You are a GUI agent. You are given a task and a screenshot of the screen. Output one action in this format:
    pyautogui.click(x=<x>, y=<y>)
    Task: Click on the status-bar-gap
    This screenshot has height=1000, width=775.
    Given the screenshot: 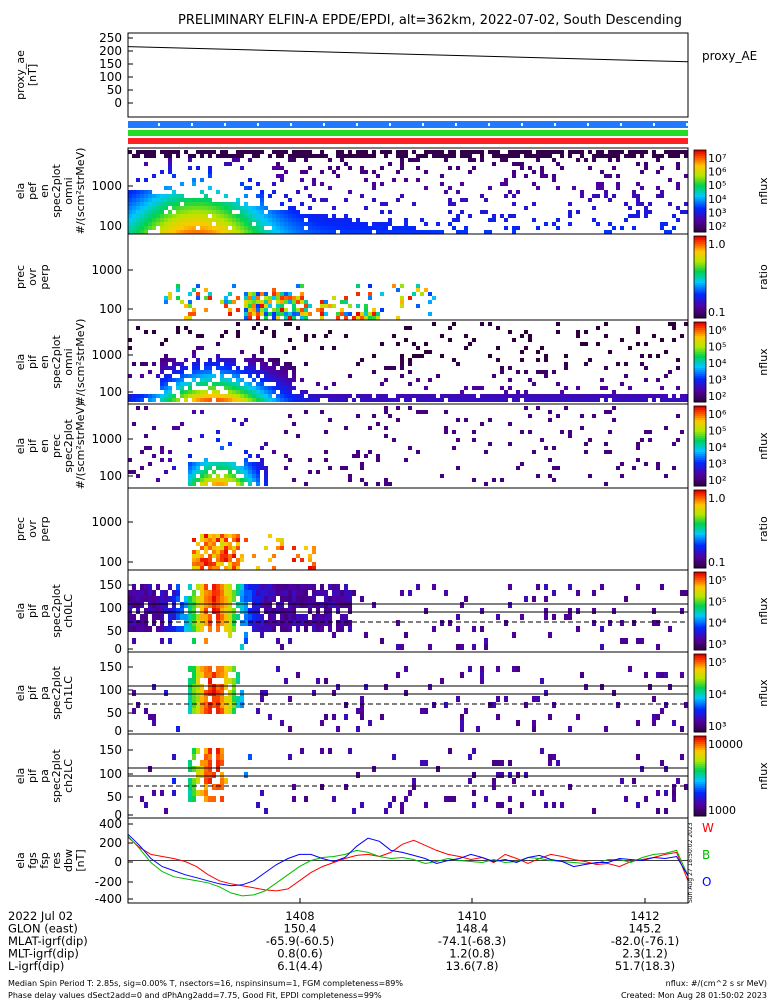 What is the action you would take?
    pyautogui.click(x=225, y=124)
    